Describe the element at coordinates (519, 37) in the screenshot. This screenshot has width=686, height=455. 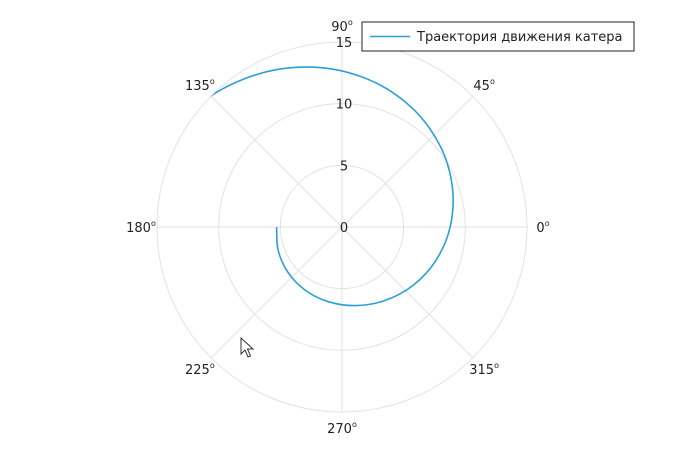
I see `legend-label: Траектория движения катера` at that location.